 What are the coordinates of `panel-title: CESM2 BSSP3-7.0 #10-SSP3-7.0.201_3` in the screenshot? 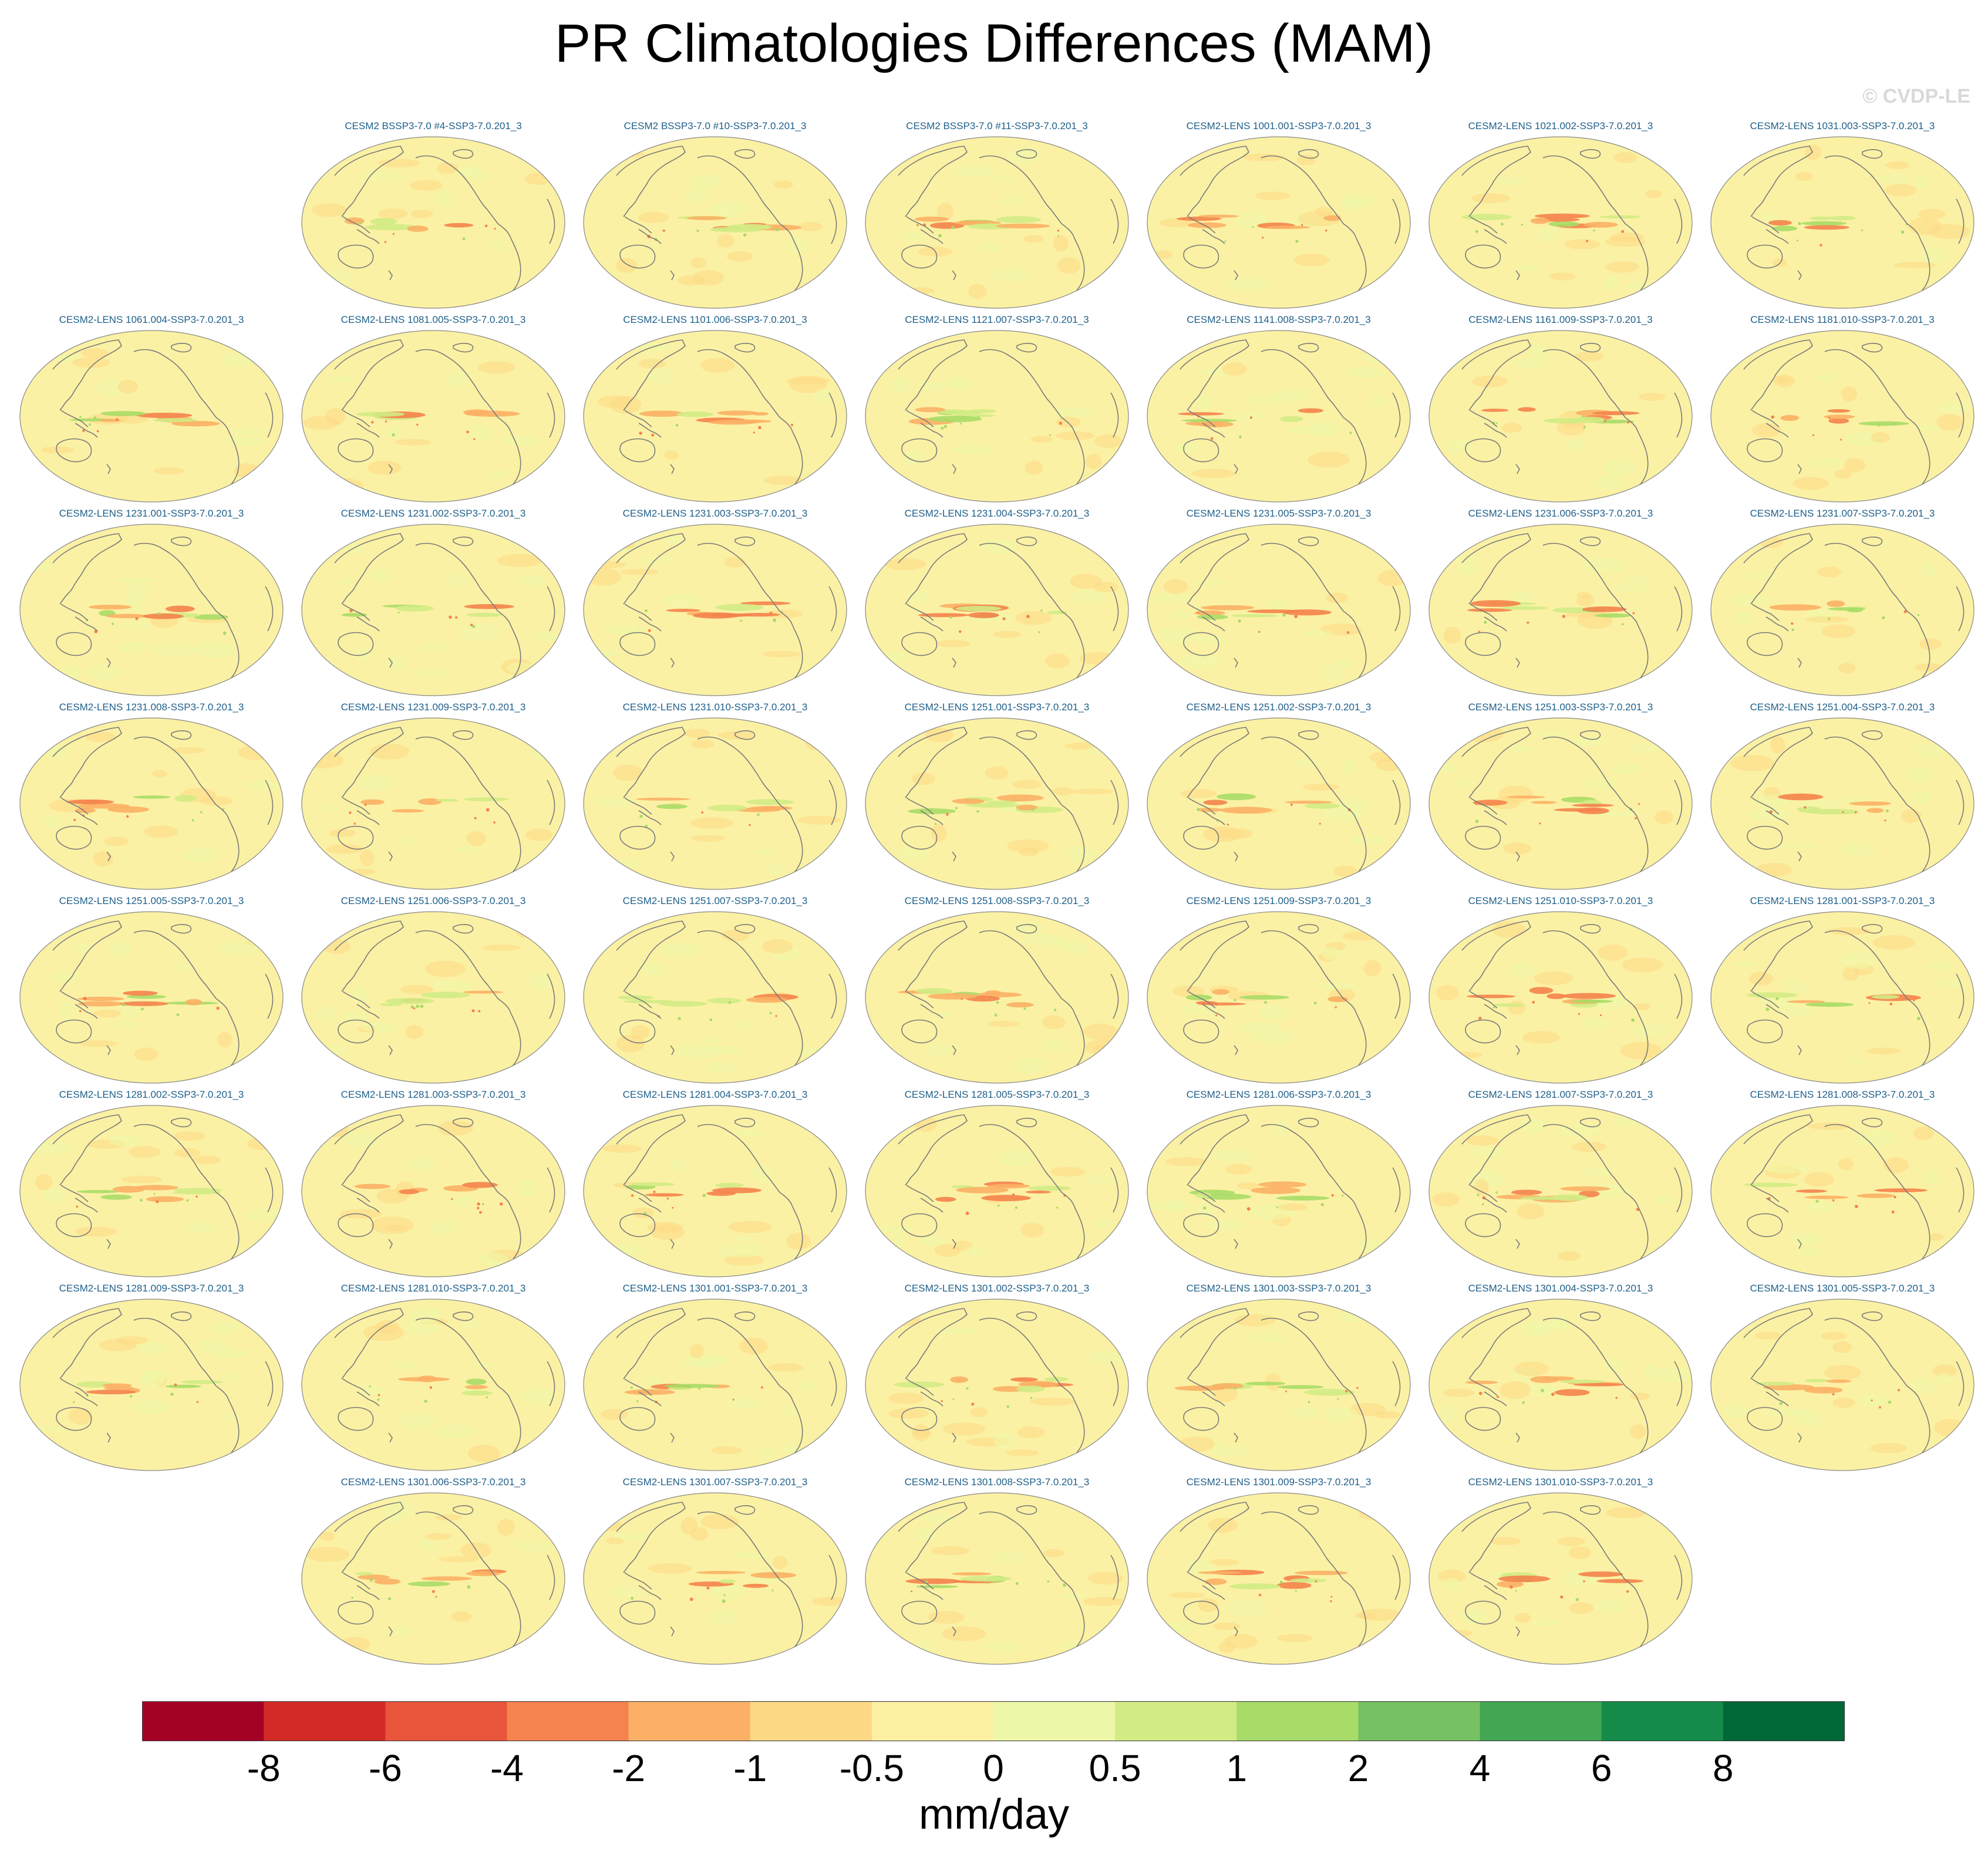 It's located at (716, 125).